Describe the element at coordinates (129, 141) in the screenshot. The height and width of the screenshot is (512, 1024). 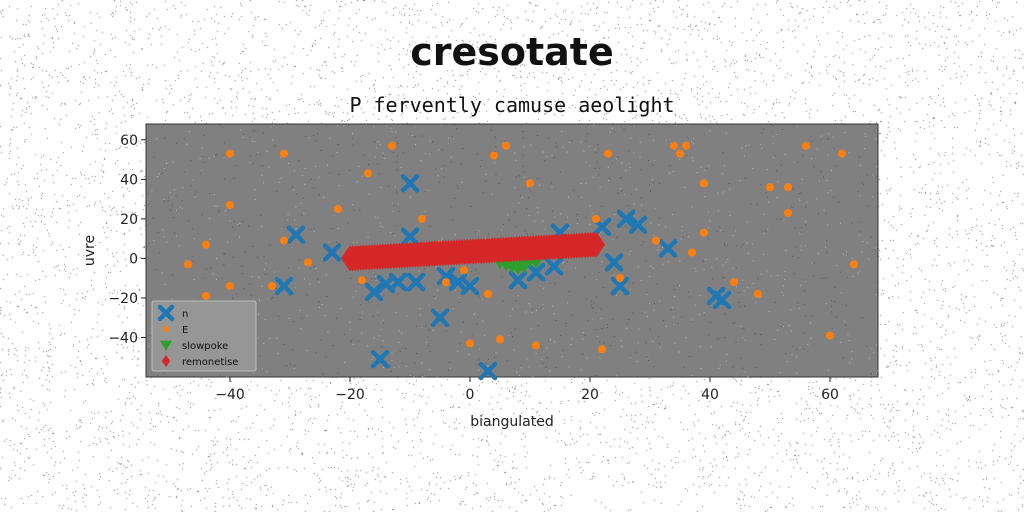
I see `y-tick-label: 60` at that location.